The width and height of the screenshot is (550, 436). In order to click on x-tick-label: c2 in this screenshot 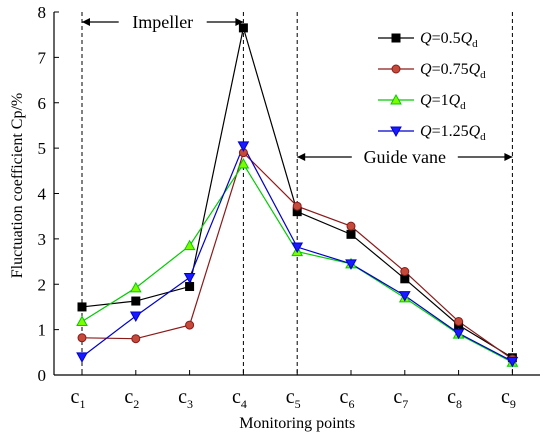, I will do `click(131, 398)`.